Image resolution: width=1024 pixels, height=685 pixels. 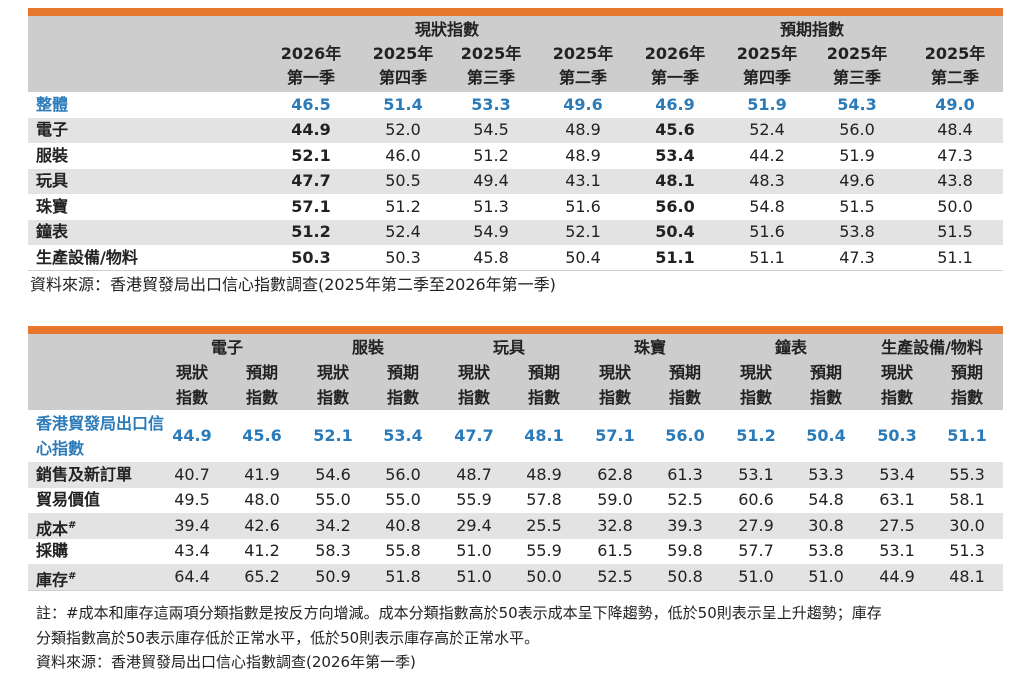 What do you see at coordinates (685, 551) in the screenshot?
I see `cell: 59.8` at bounding box center [685, 551].